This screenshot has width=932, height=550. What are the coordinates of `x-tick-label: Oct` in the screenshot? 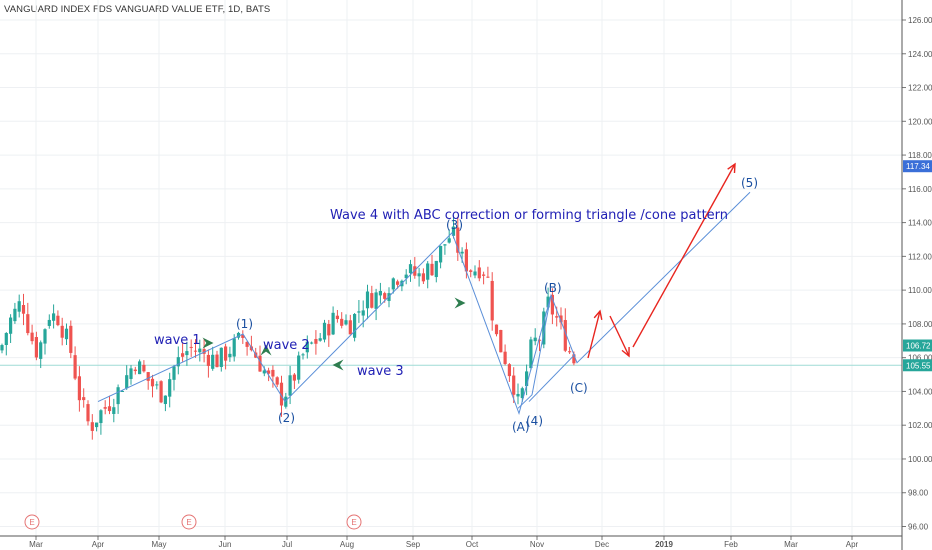 It's located at (472, 544).